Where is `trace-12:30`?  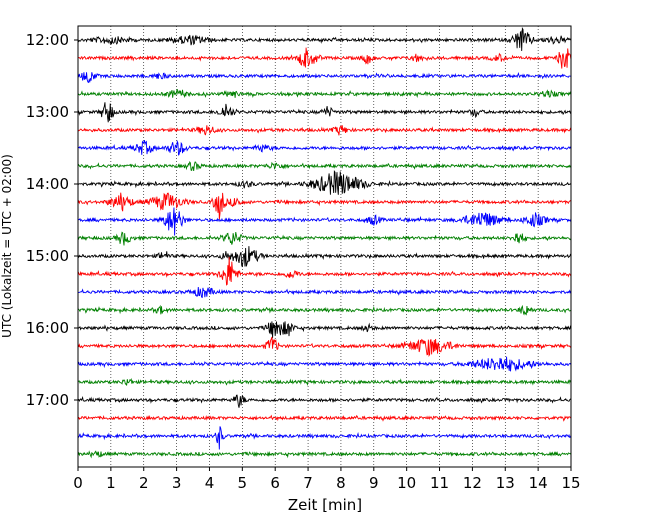
trace-12:30 is located at coordinates (324, 77).